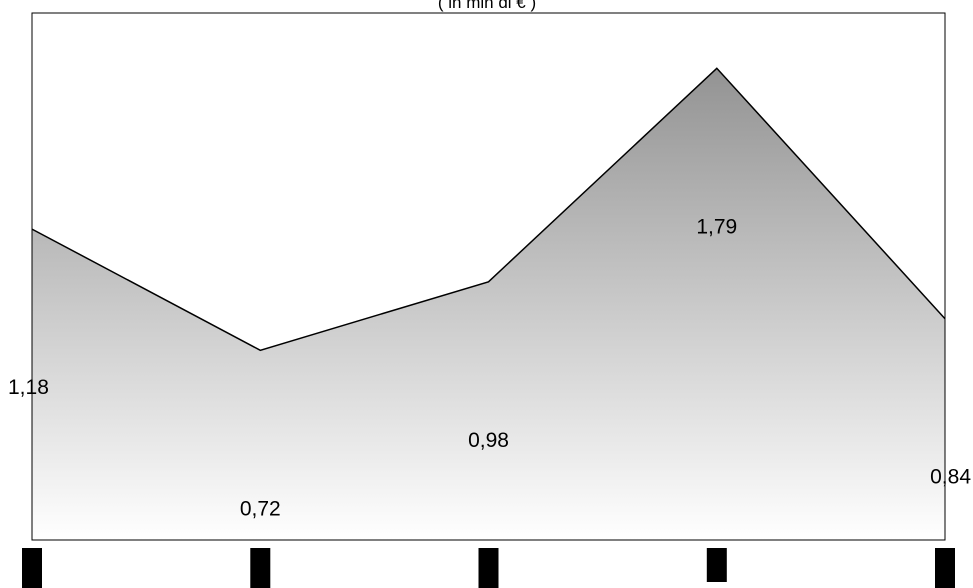 This screenshot has height=588, width=973. I want to click on chart-subtitle: ( in mln di € ), so click(487, 6).